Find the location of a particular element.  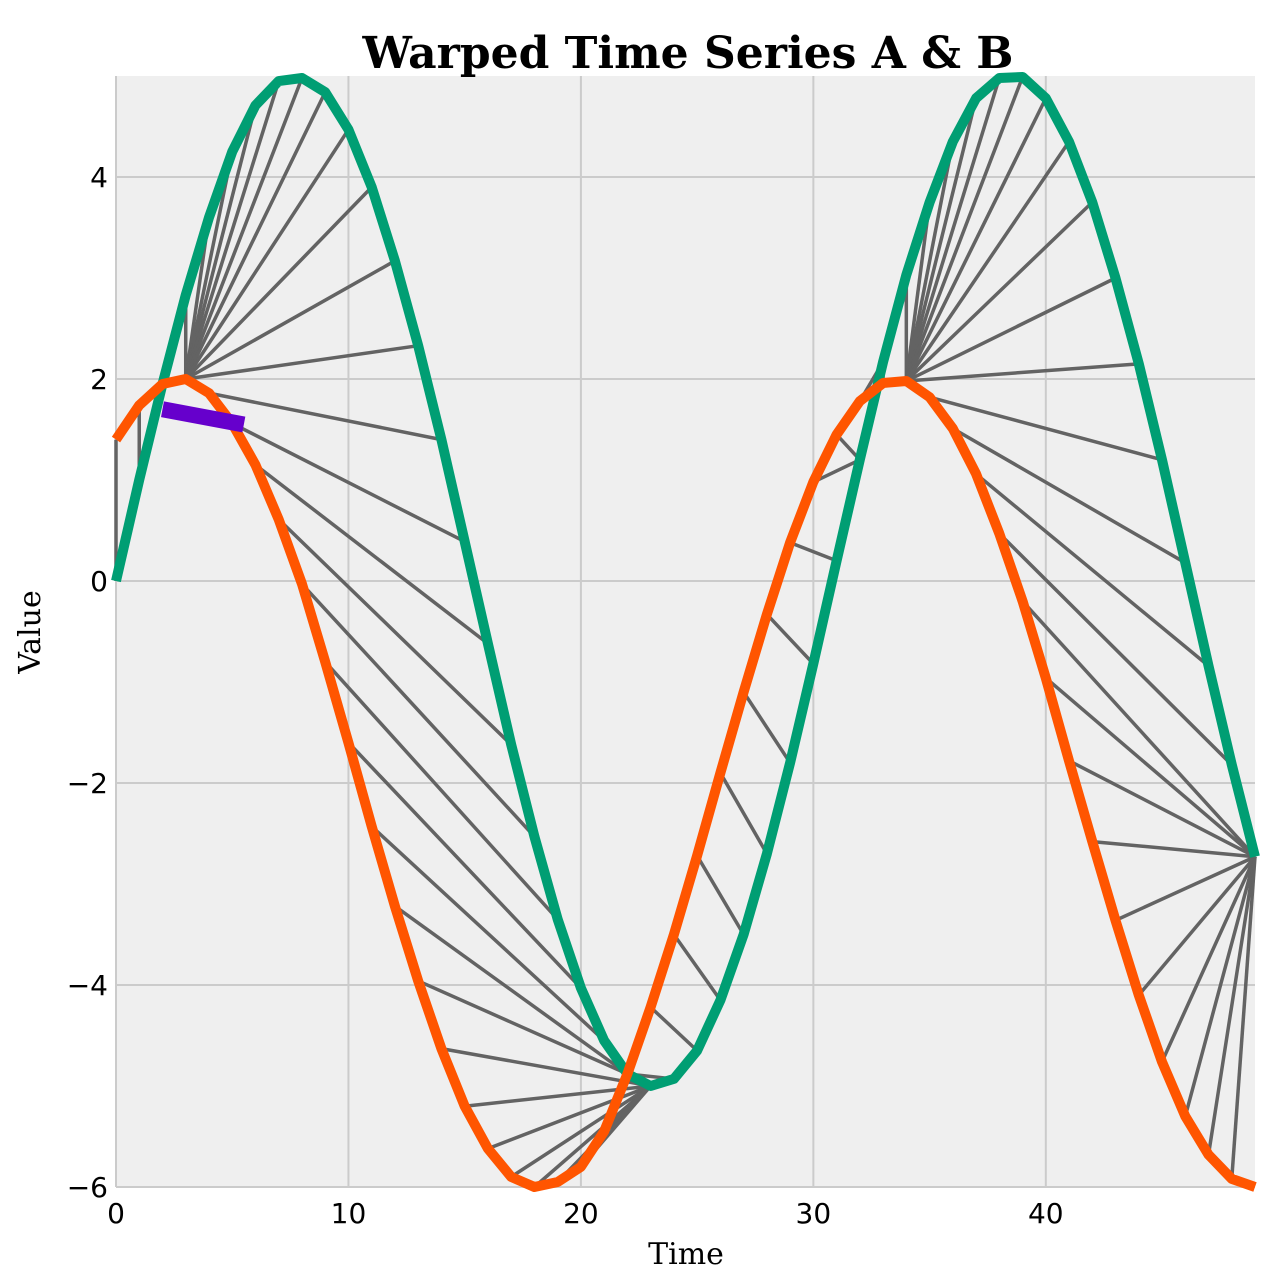

y-tick-label: −2 is located at coordinates (87, 783).